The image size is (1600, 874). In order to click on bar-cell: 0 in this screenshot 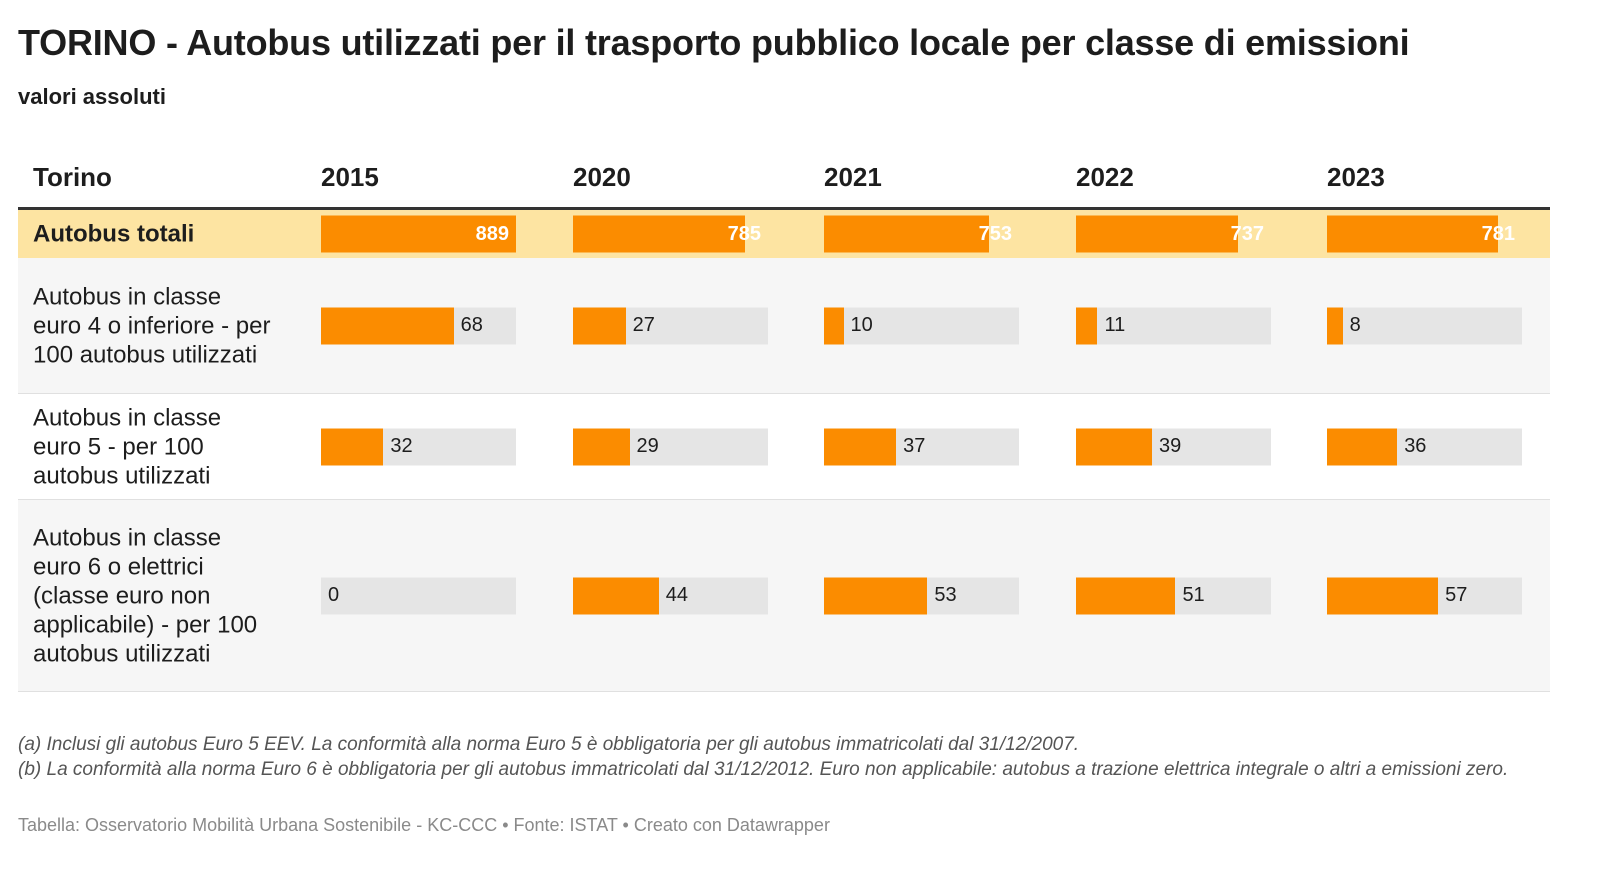, I will do `click(418, 595)`.